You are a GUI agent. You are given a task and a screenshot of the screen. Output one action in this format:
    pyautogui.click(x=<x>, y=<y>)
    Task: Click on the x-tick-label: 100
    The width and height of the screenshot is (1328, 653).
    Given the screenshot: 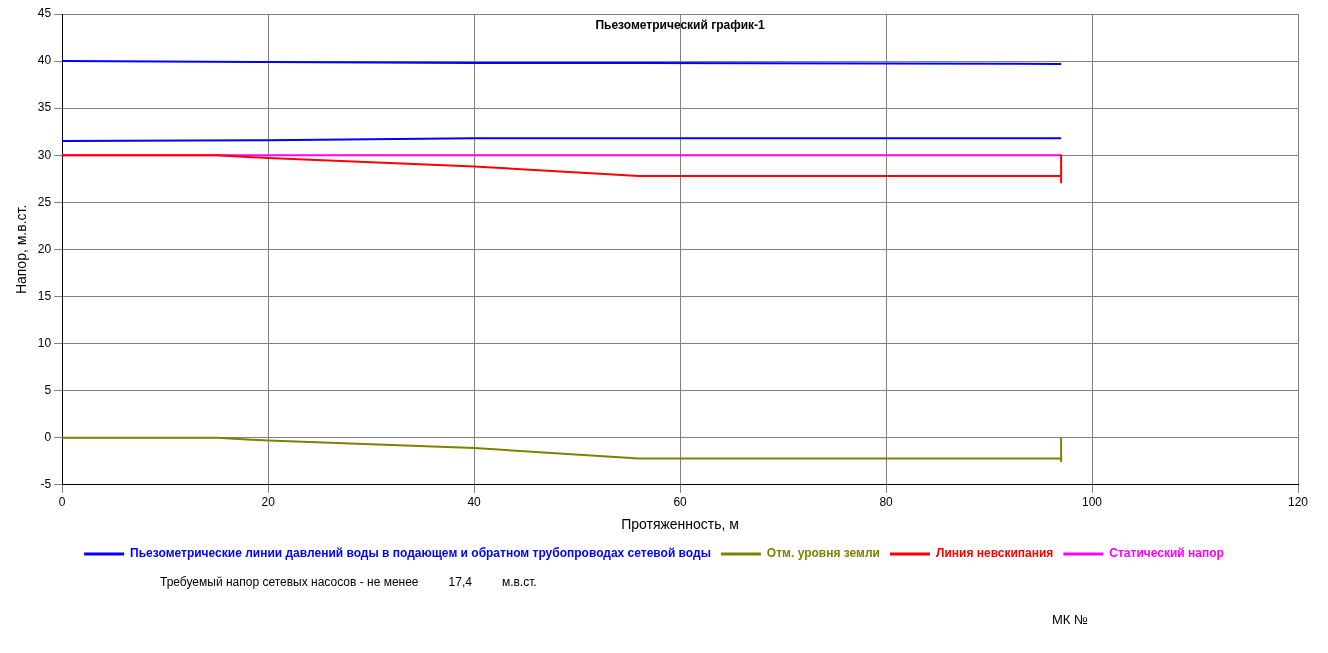 What is the action you would take?
    pyautogui.click(x=1092, y=502)
    